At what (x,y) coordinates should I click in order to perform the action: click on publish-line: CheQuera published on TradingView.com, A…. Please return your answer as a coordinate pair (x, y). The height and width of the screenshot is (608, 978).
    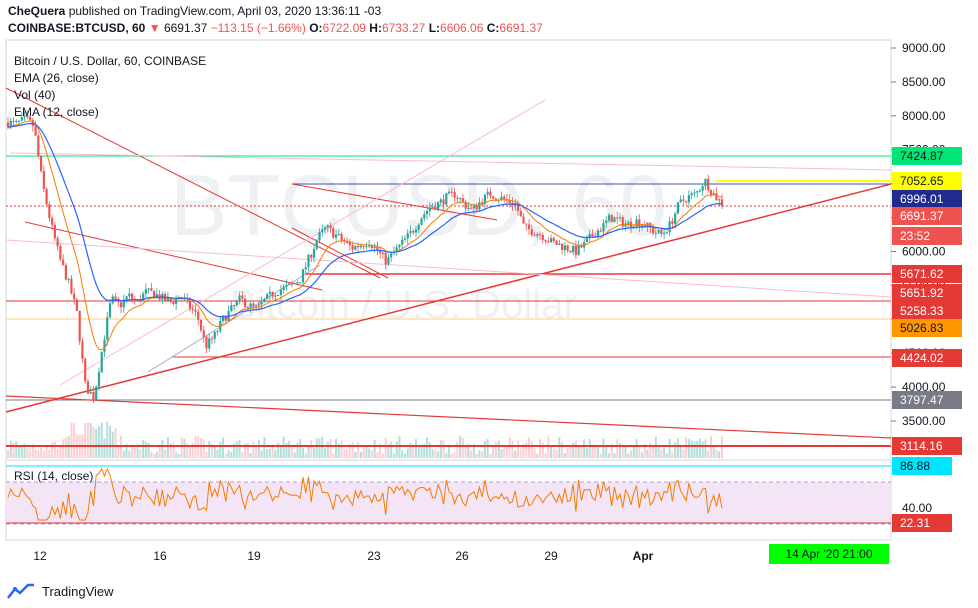
    Looking at the image, I should click on (194, 11).